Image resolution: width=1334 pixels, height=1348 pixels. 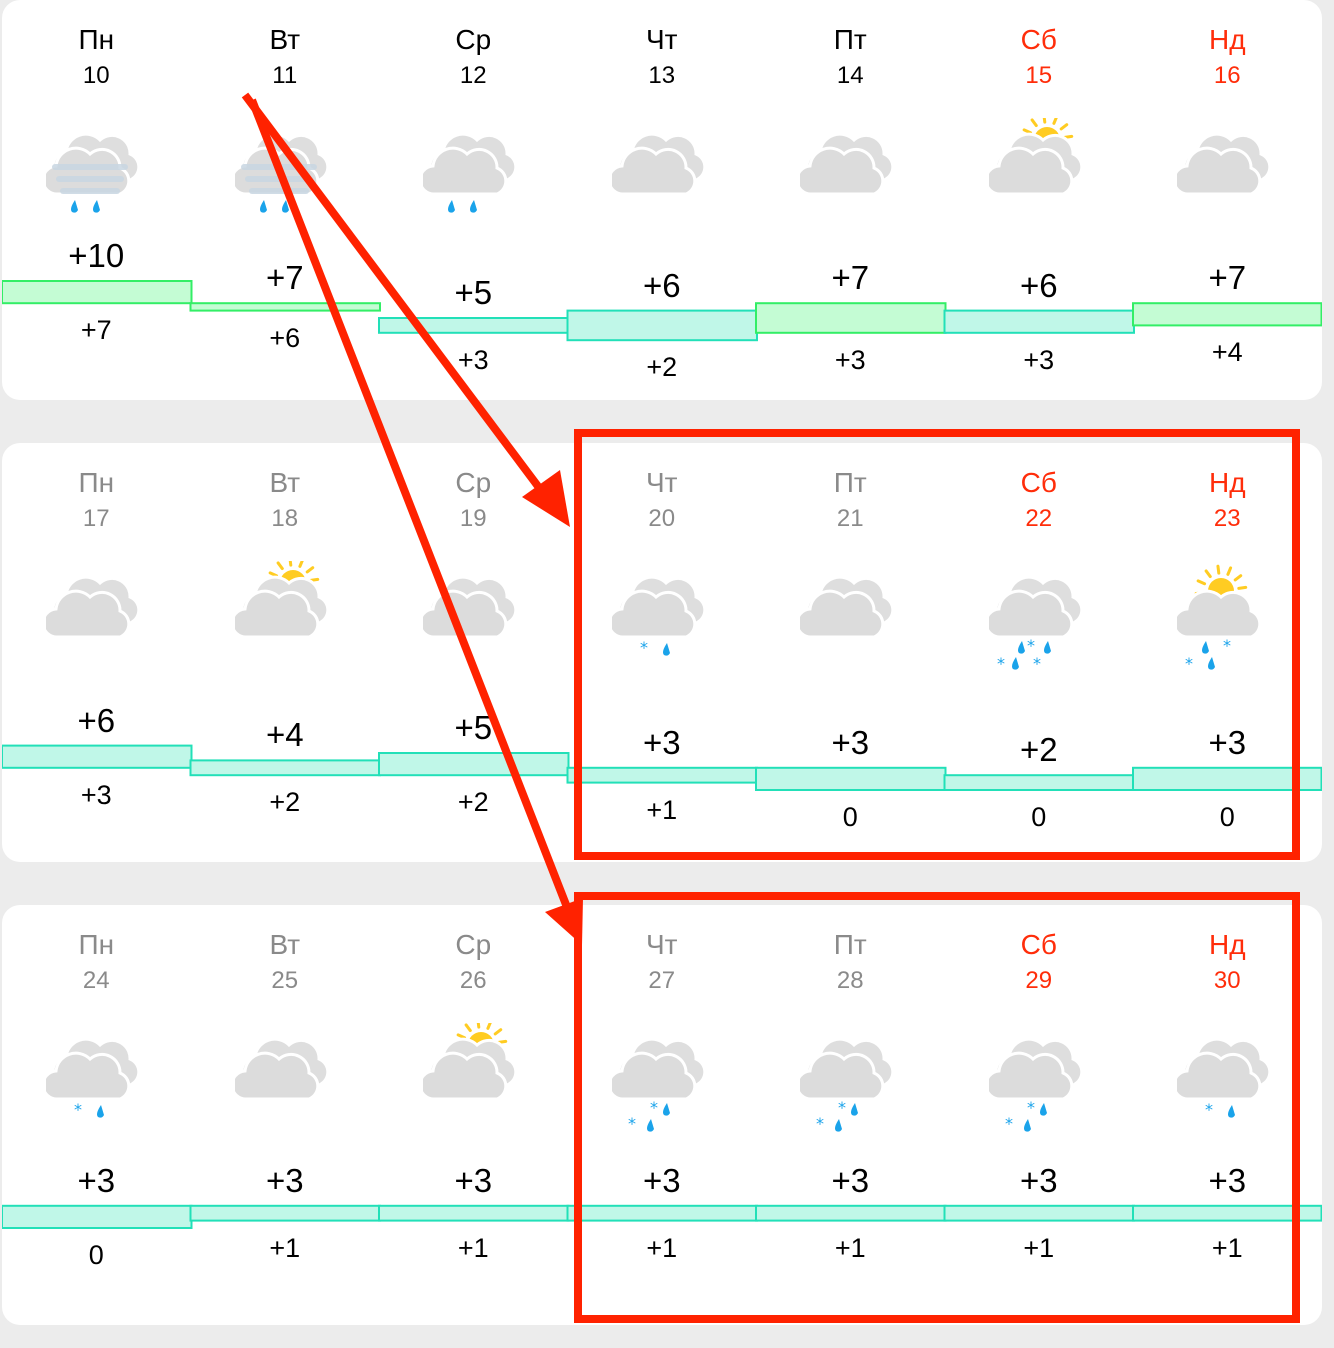 What do you see at coordinates (285, 75) in the screenshot?
I see `day-number: 11` at bounding box center [285, 75].